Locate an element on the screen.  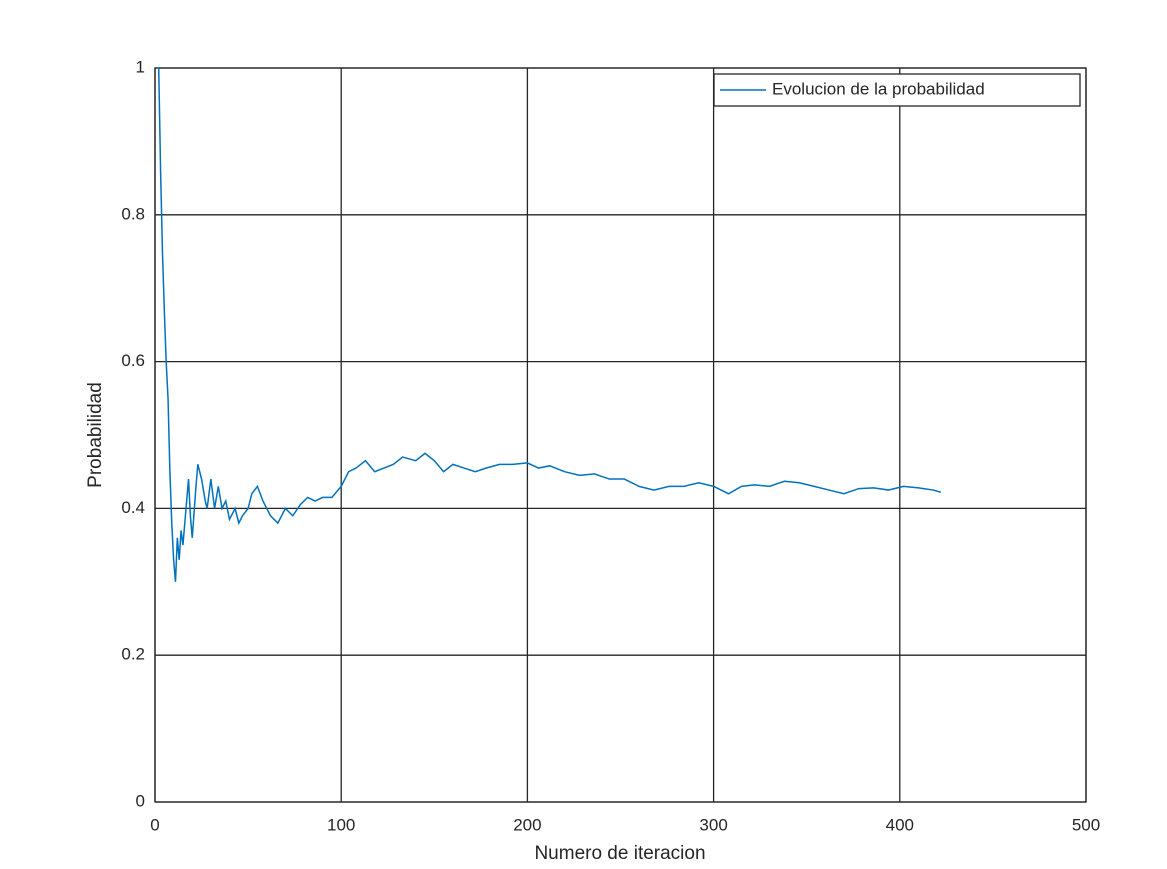
x-tick-label: 200 is located at coordinates (527, 824).